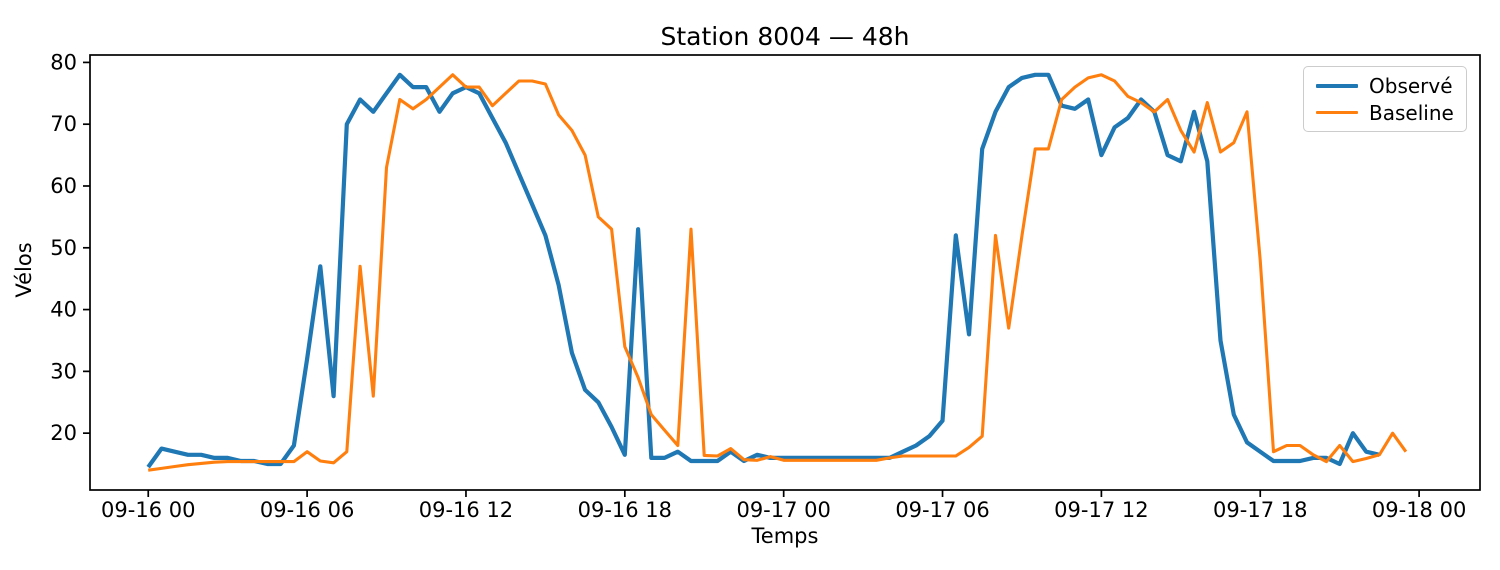 The height and width of the screenshot is (570, 1500). What do you see at coordinates (625, 510) in the screenshot?
I see `x-tick-label: 09-16 18` at bounding box center [625, 510].